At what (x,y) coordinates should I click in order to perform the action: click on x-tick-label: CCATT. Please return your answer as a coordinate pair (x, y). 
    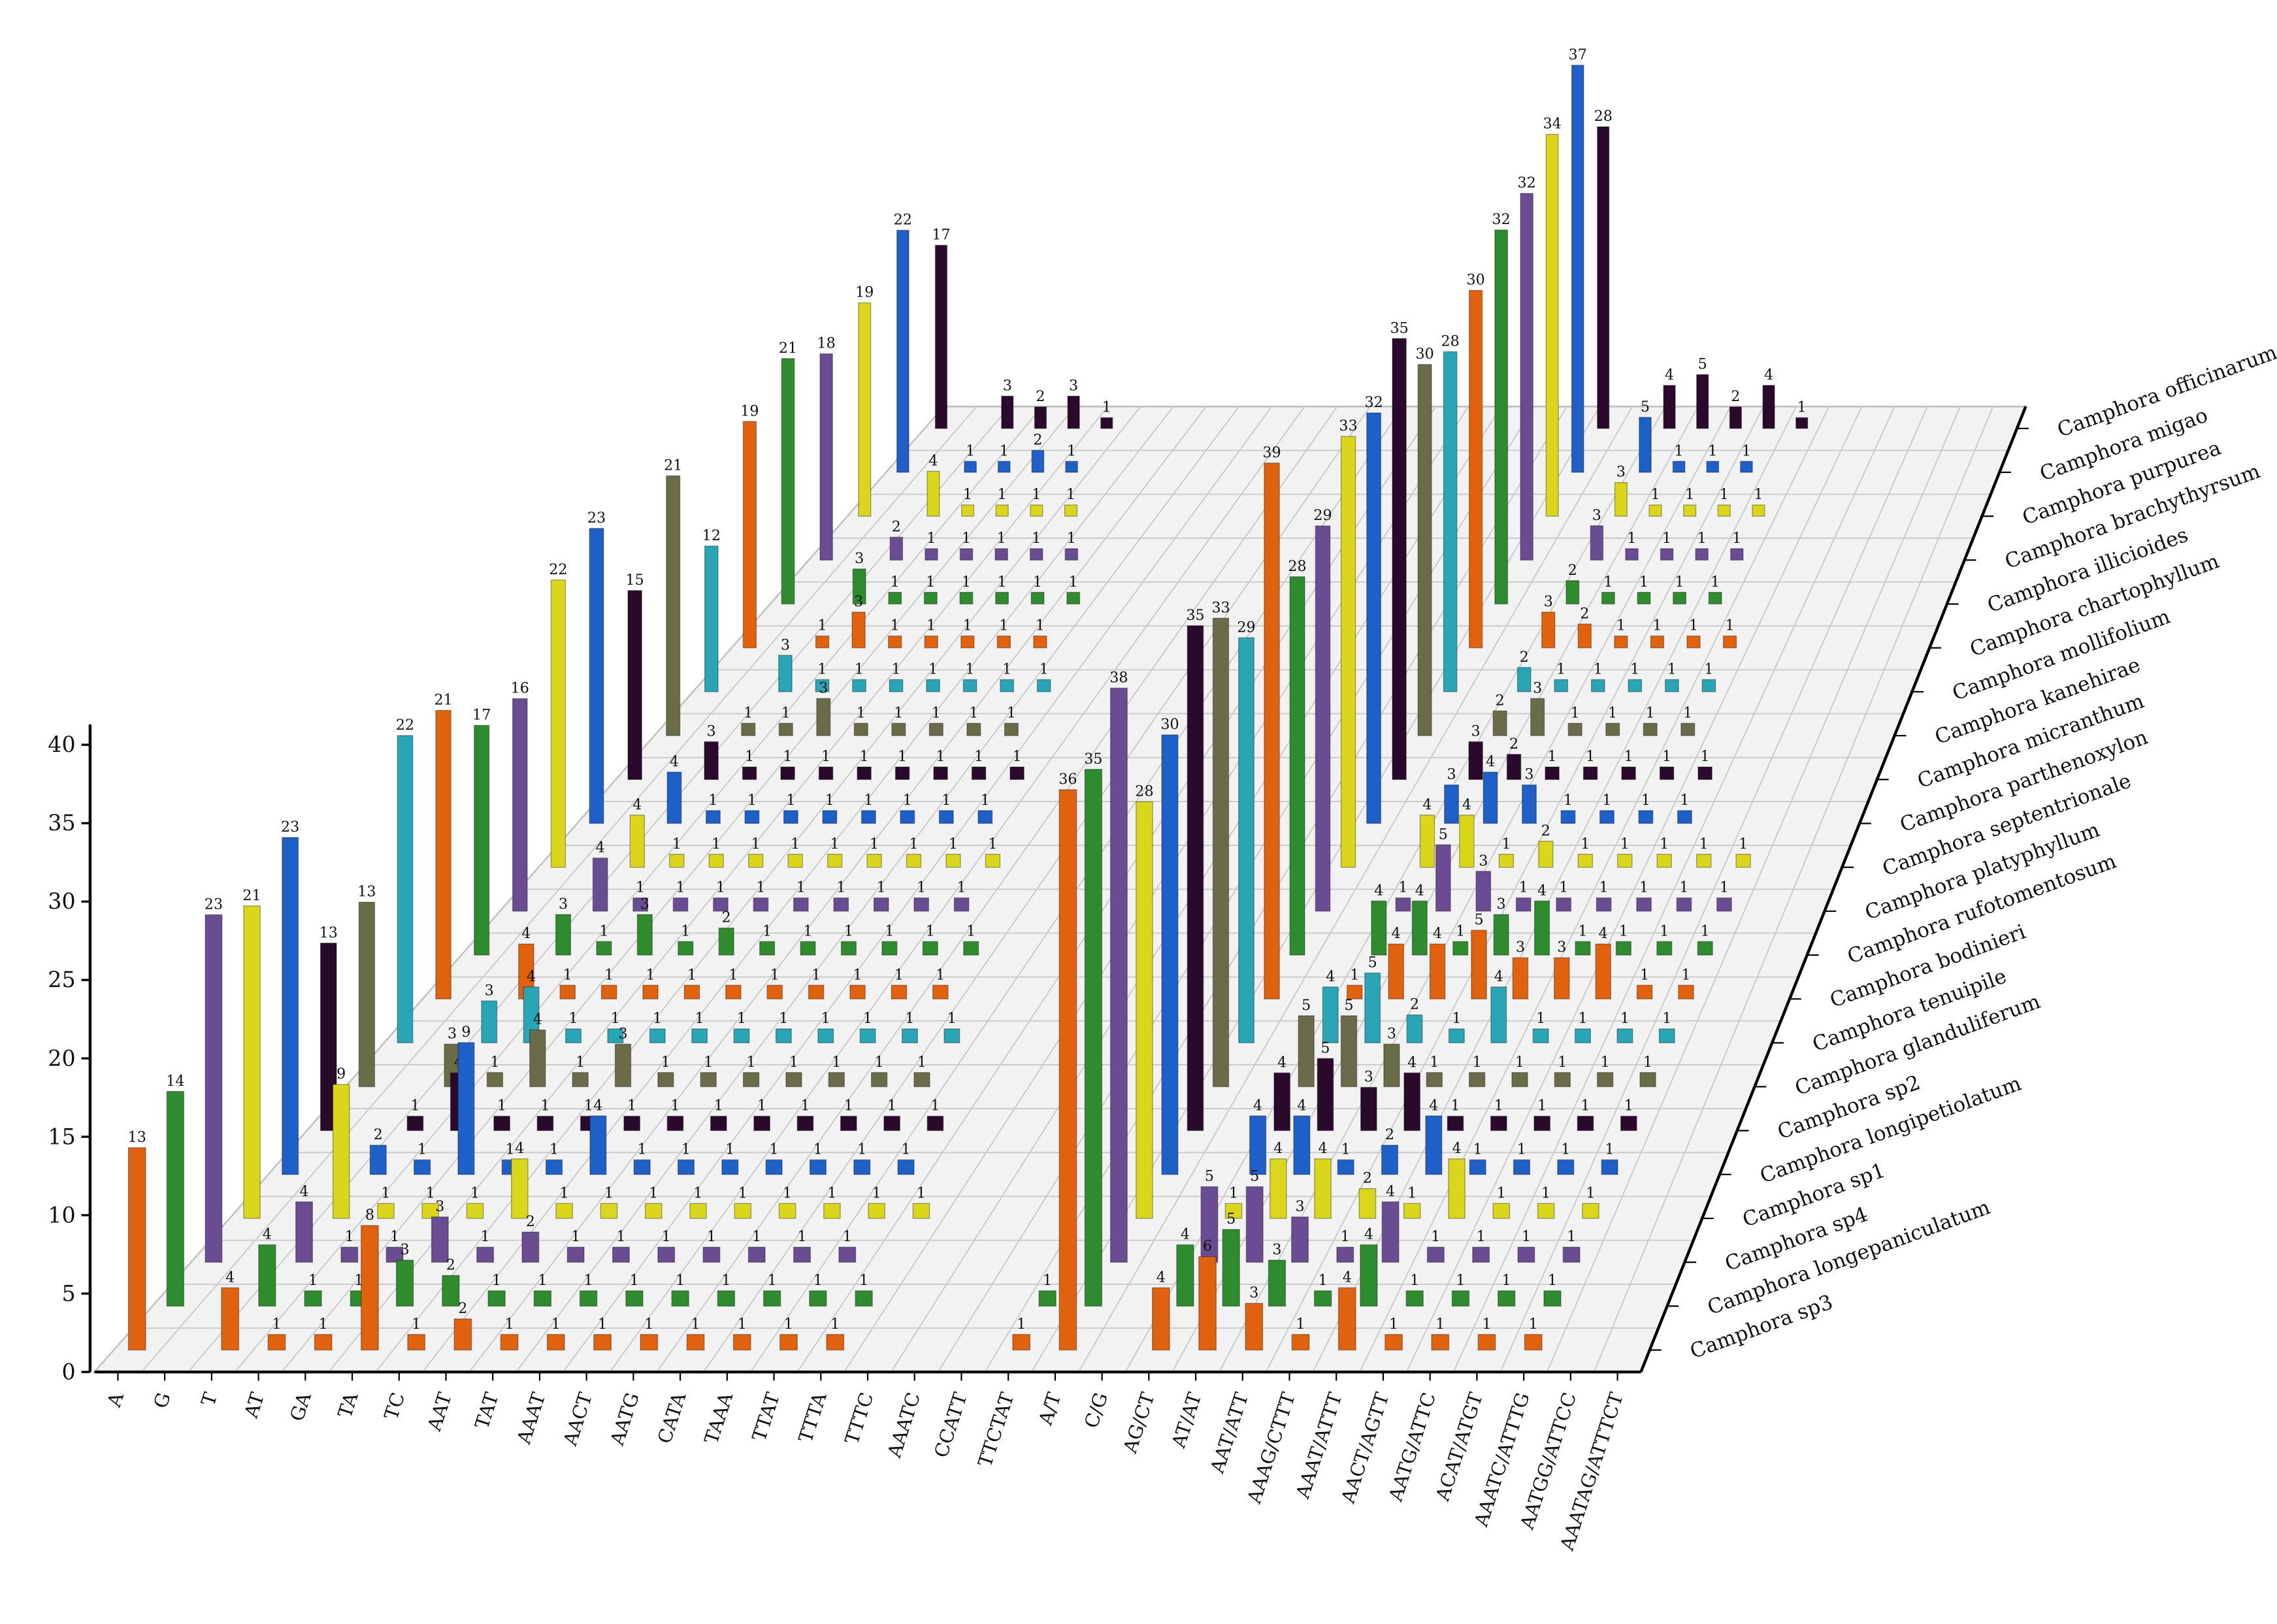
    Looking at the image, I should click on (951, 1424).